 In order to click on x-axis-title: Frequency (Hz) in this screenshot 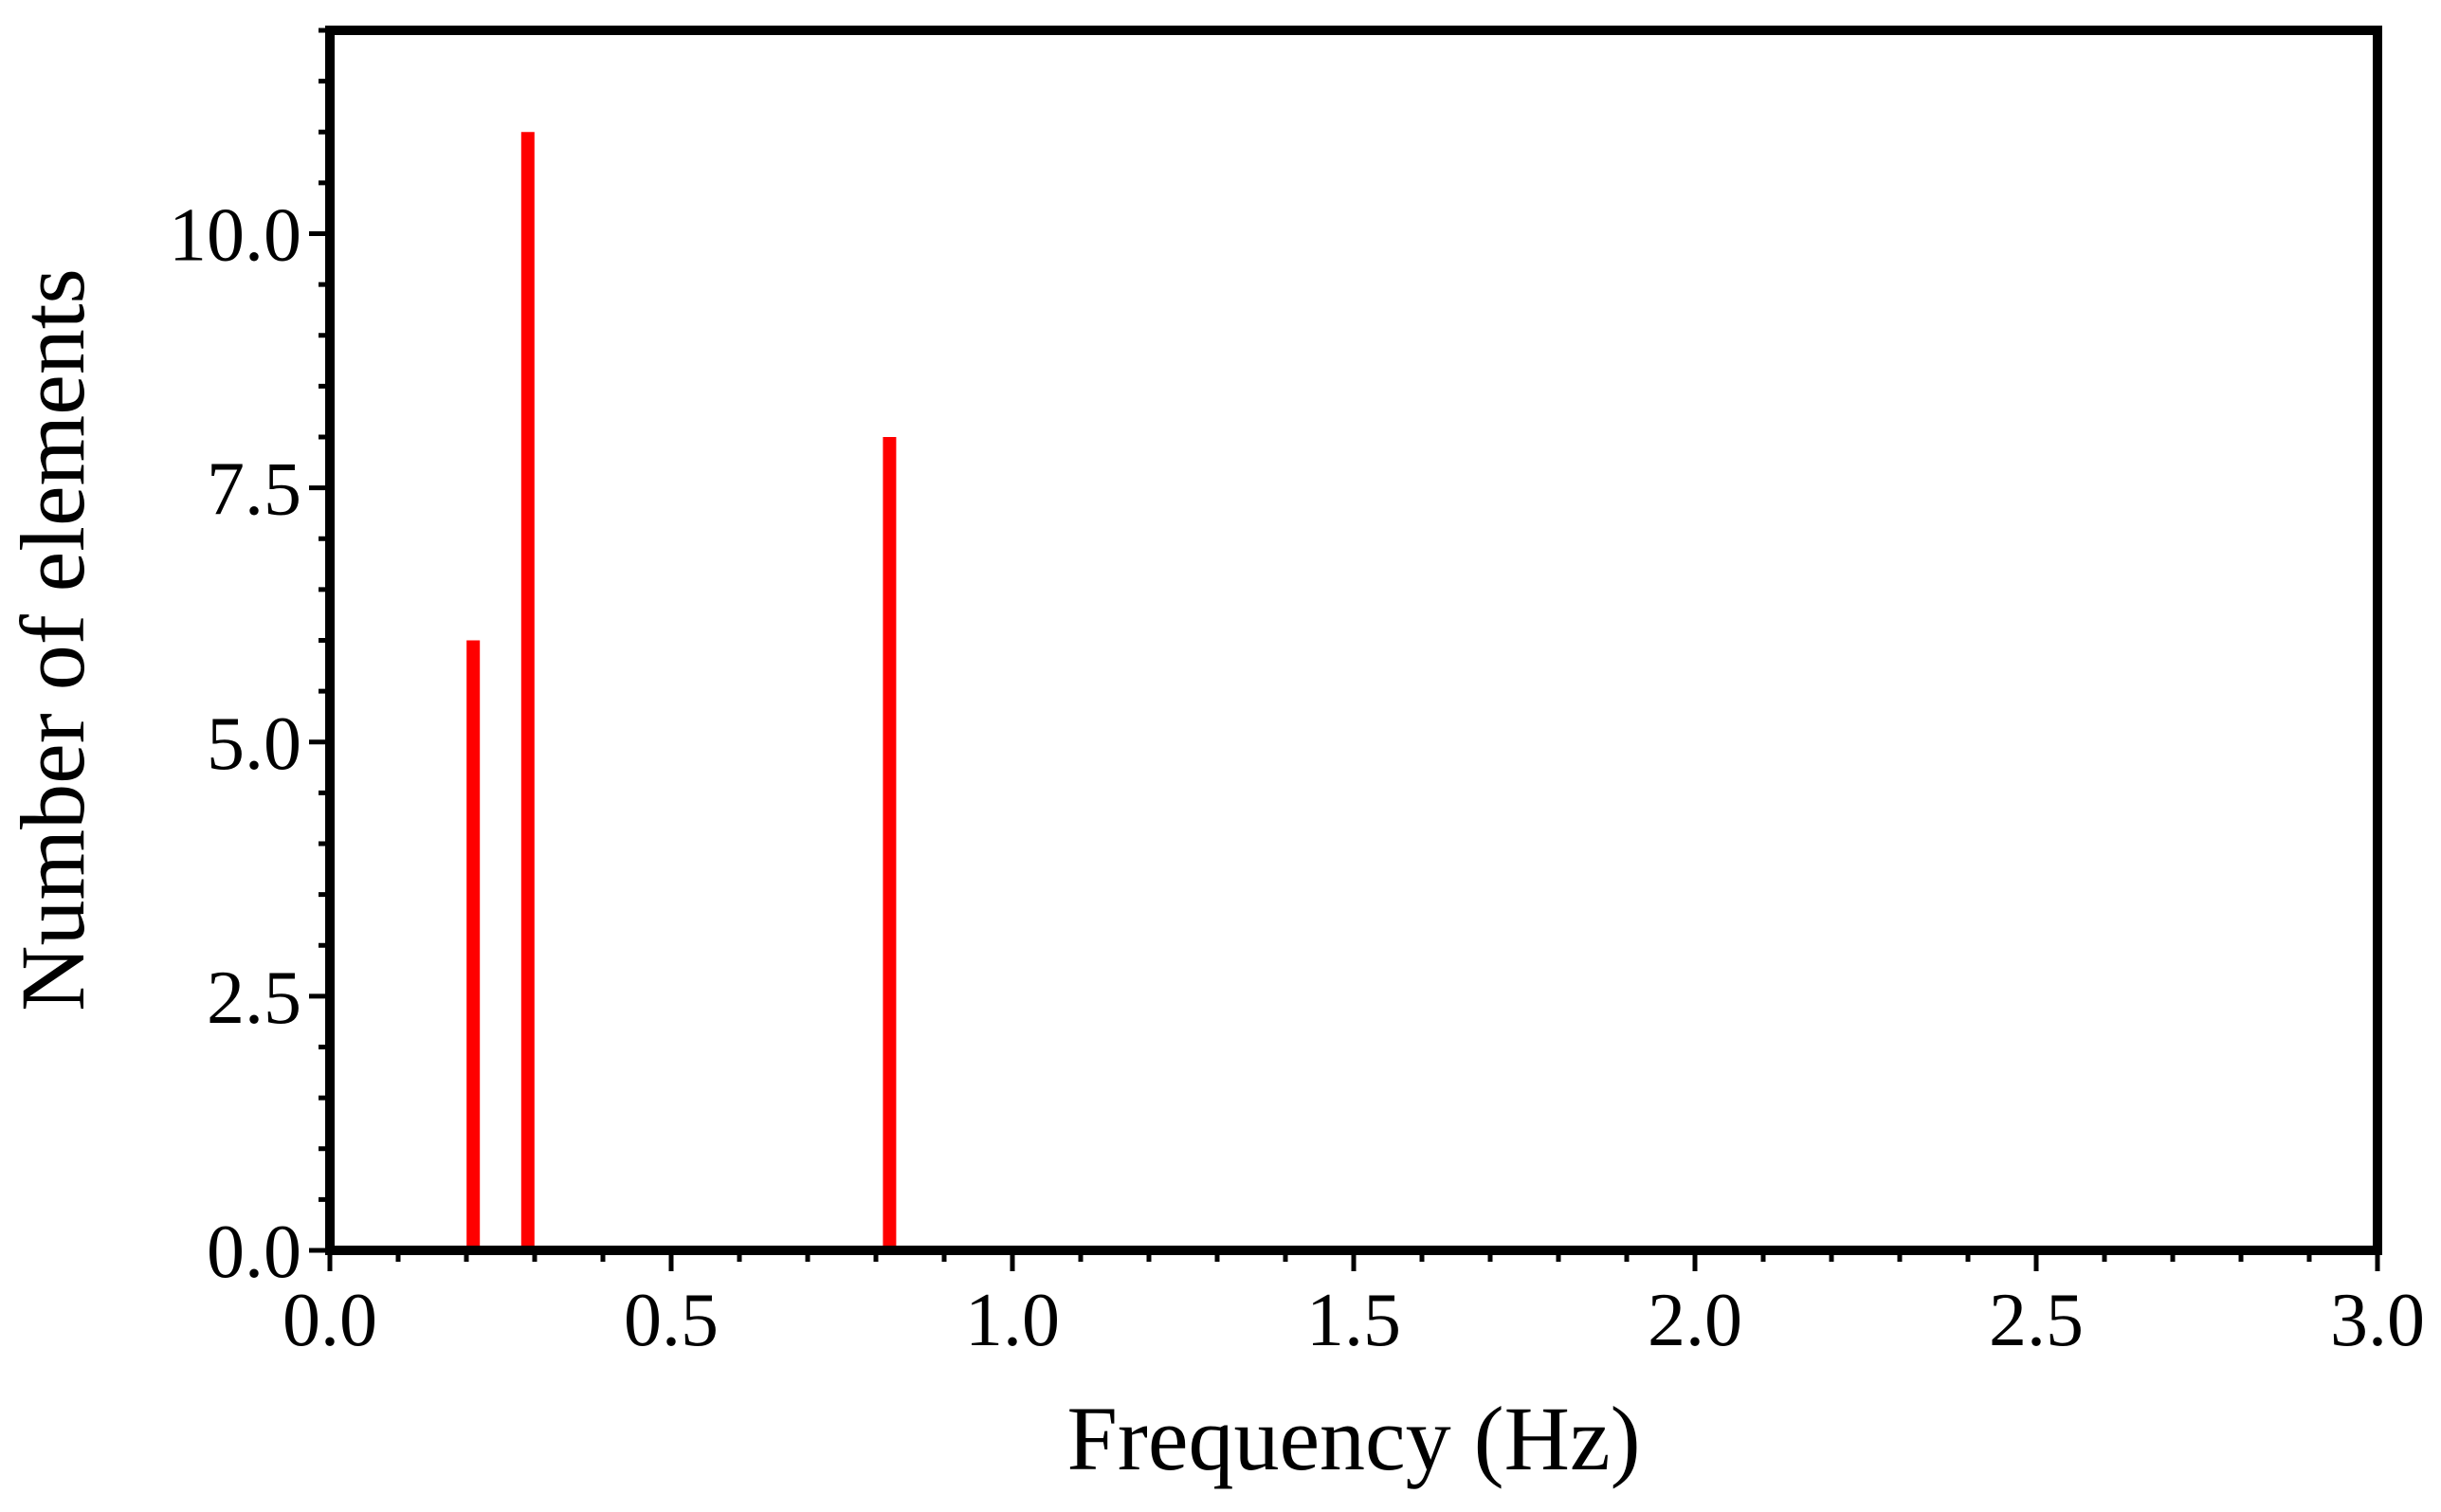, I will do `click(1353, 1438)`.